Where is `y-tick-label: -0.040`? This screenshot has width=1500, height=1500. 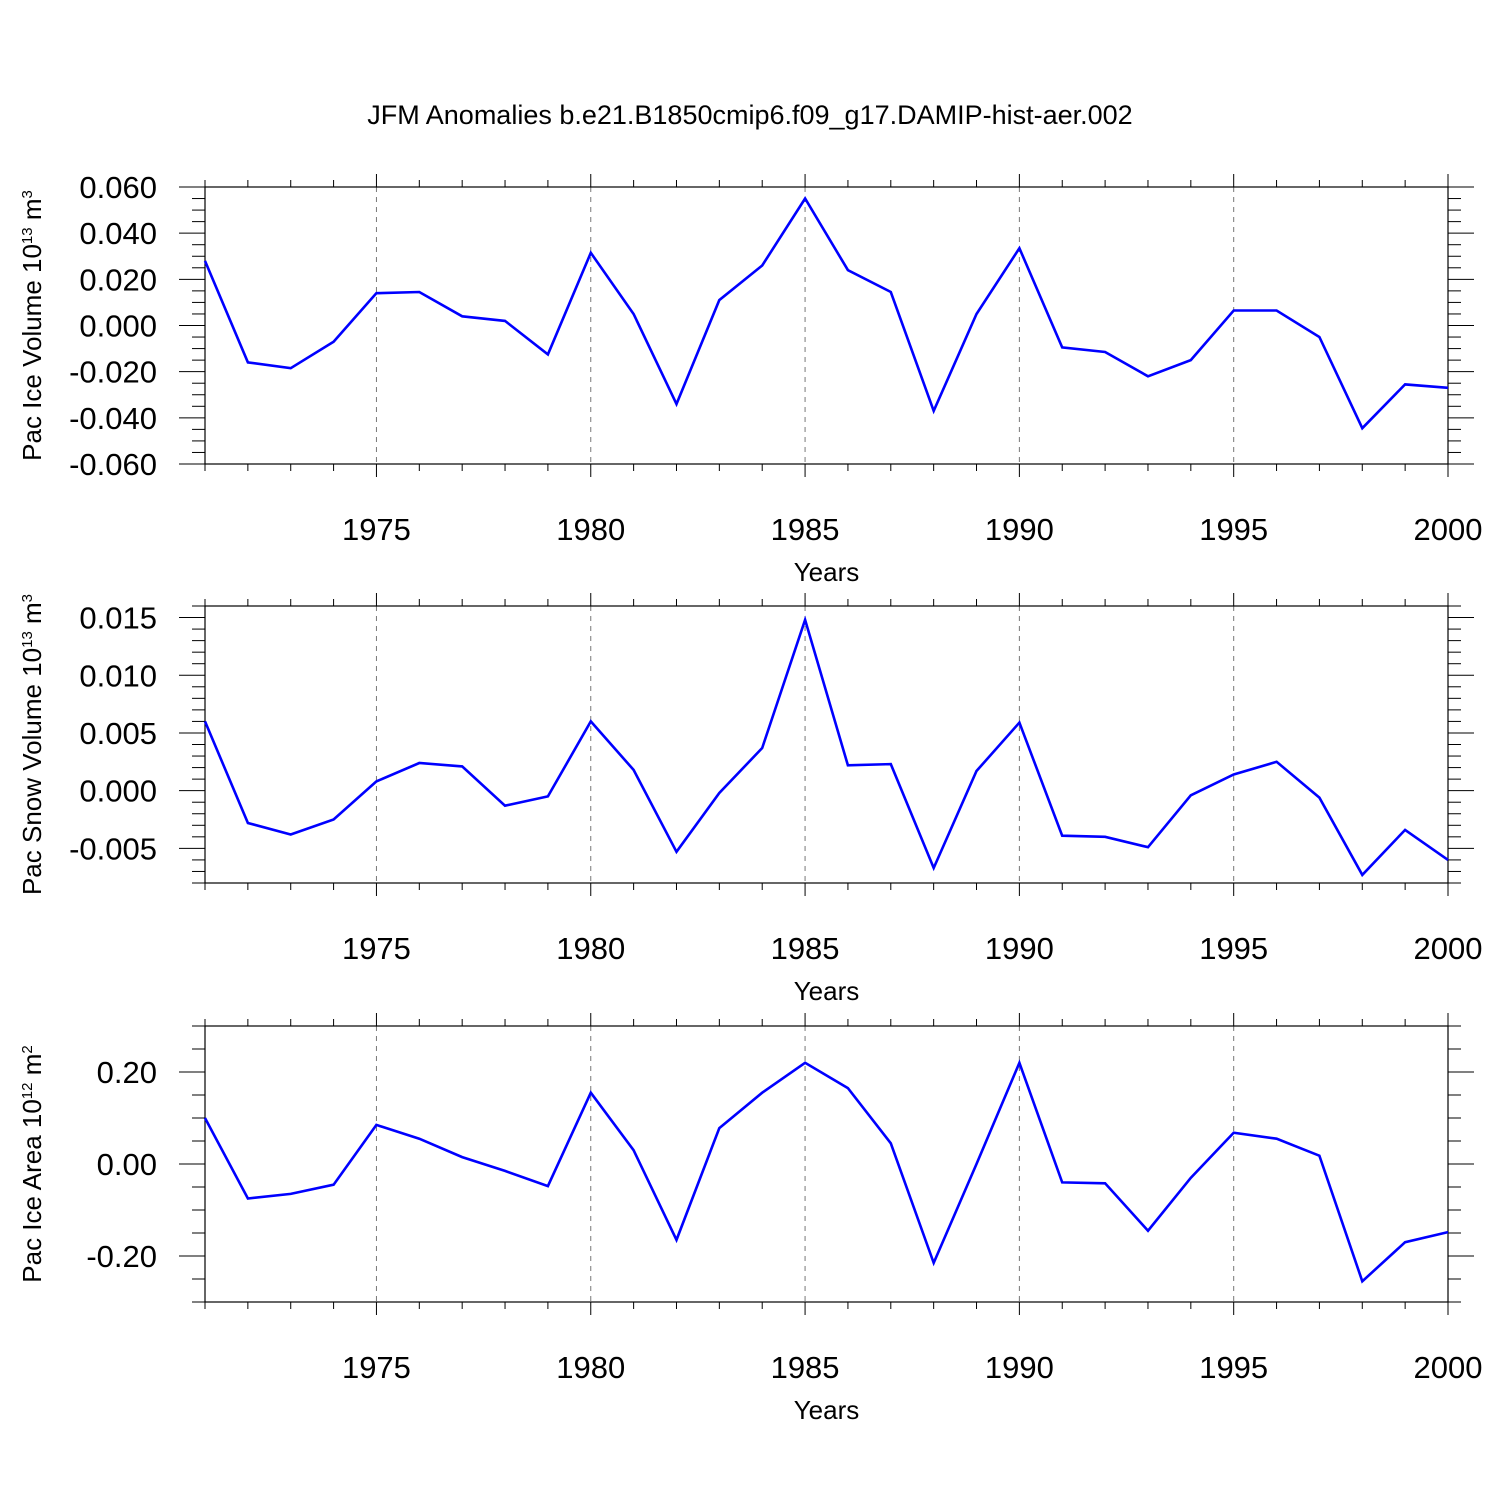 y-tick-label: -0.040 is located at coordinates (113, 418).